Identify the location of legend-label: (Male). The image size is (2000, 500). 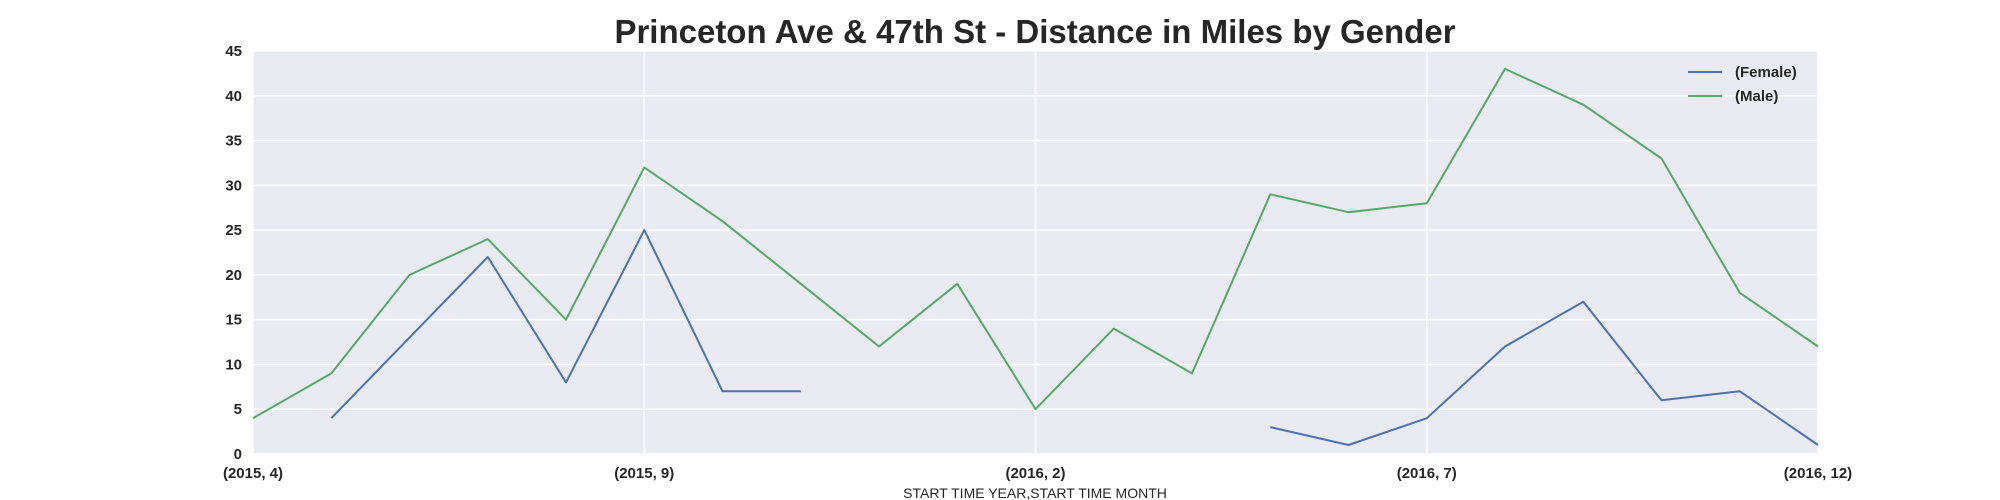
(1756, 96).